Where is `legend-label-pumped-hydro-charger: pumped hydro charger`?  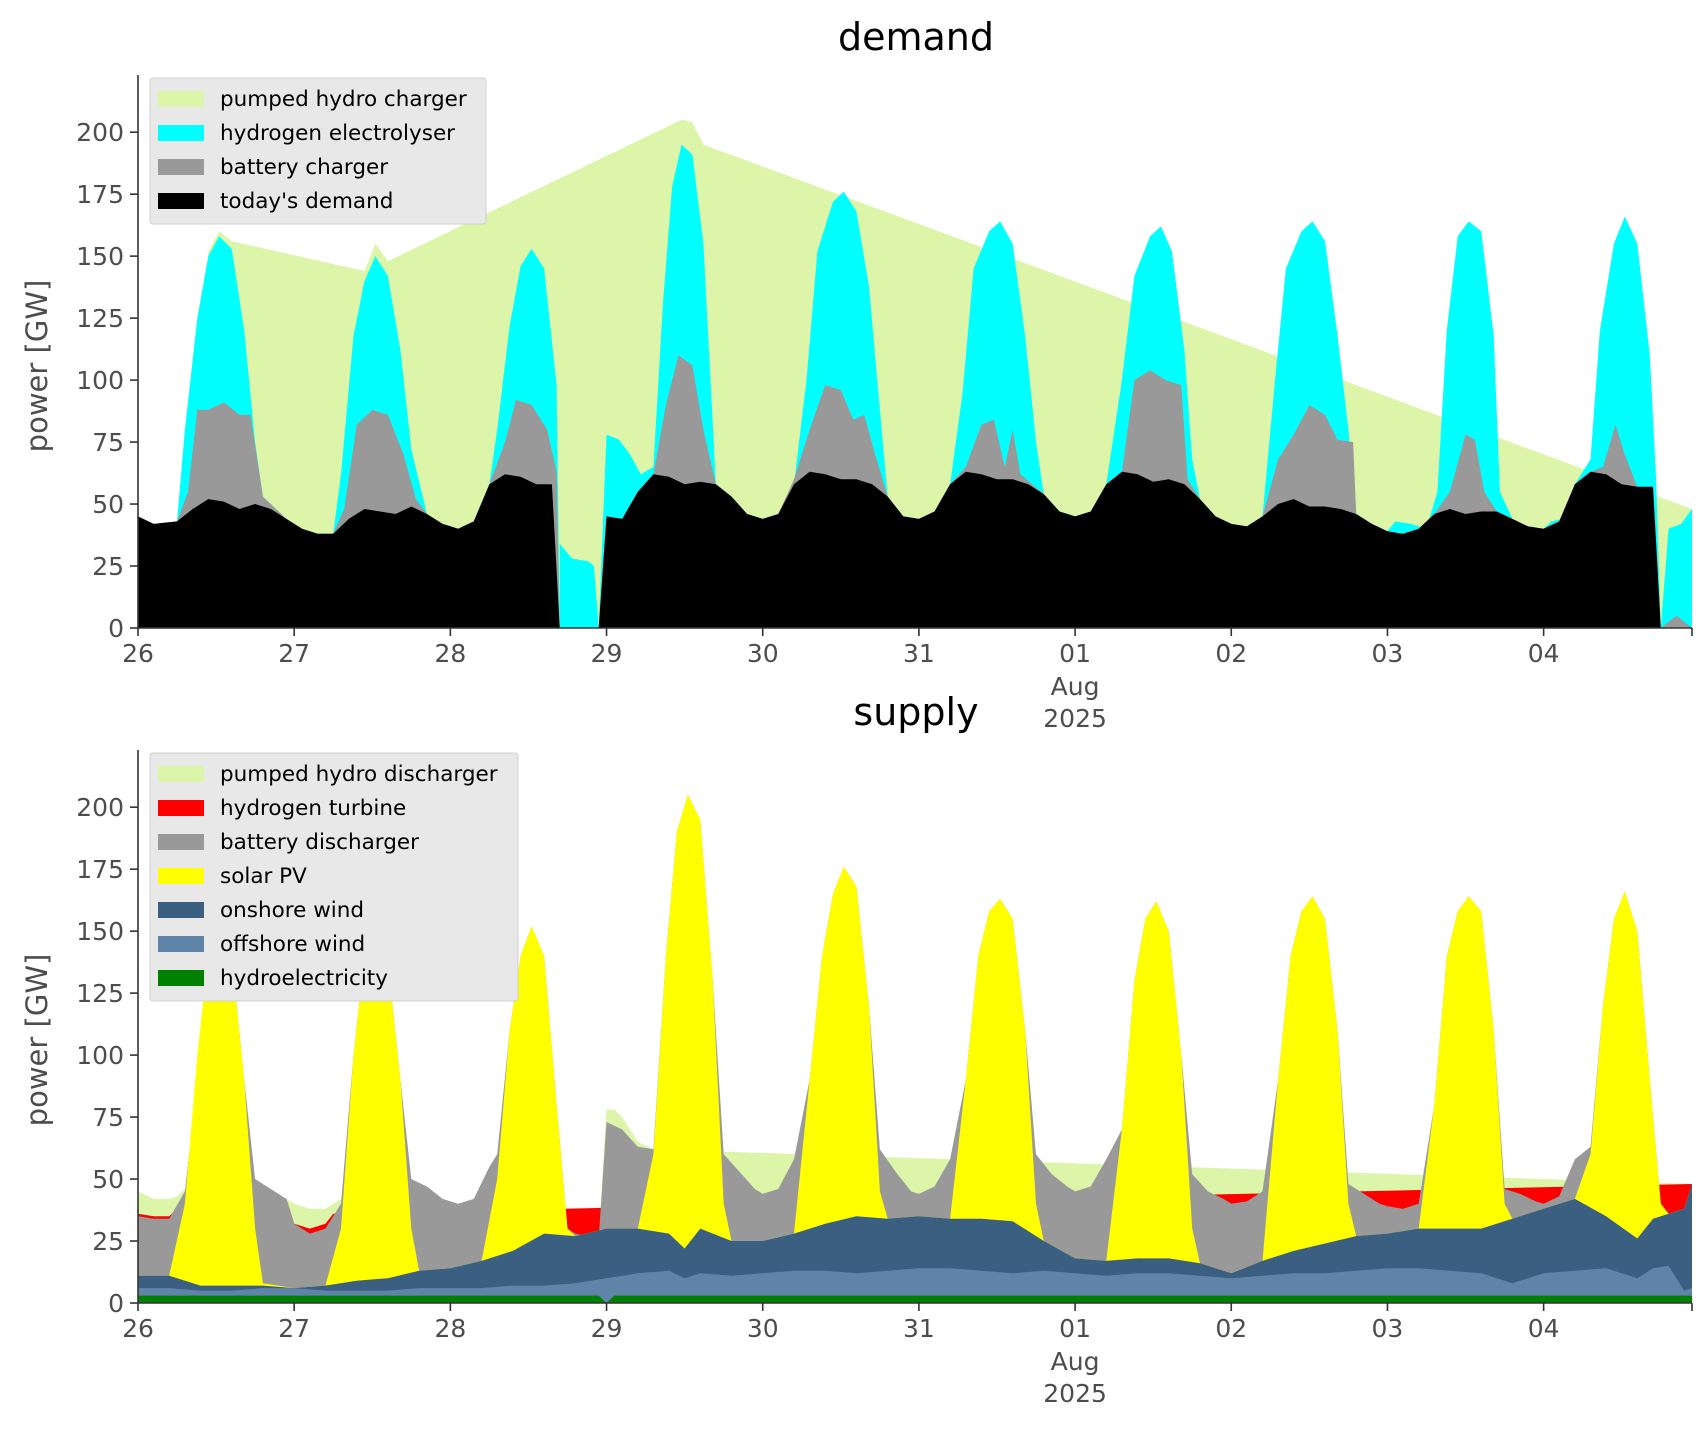
legend-label-pumped-hydro-charger: pumped hydro charger is located at coordinates (343, 99).